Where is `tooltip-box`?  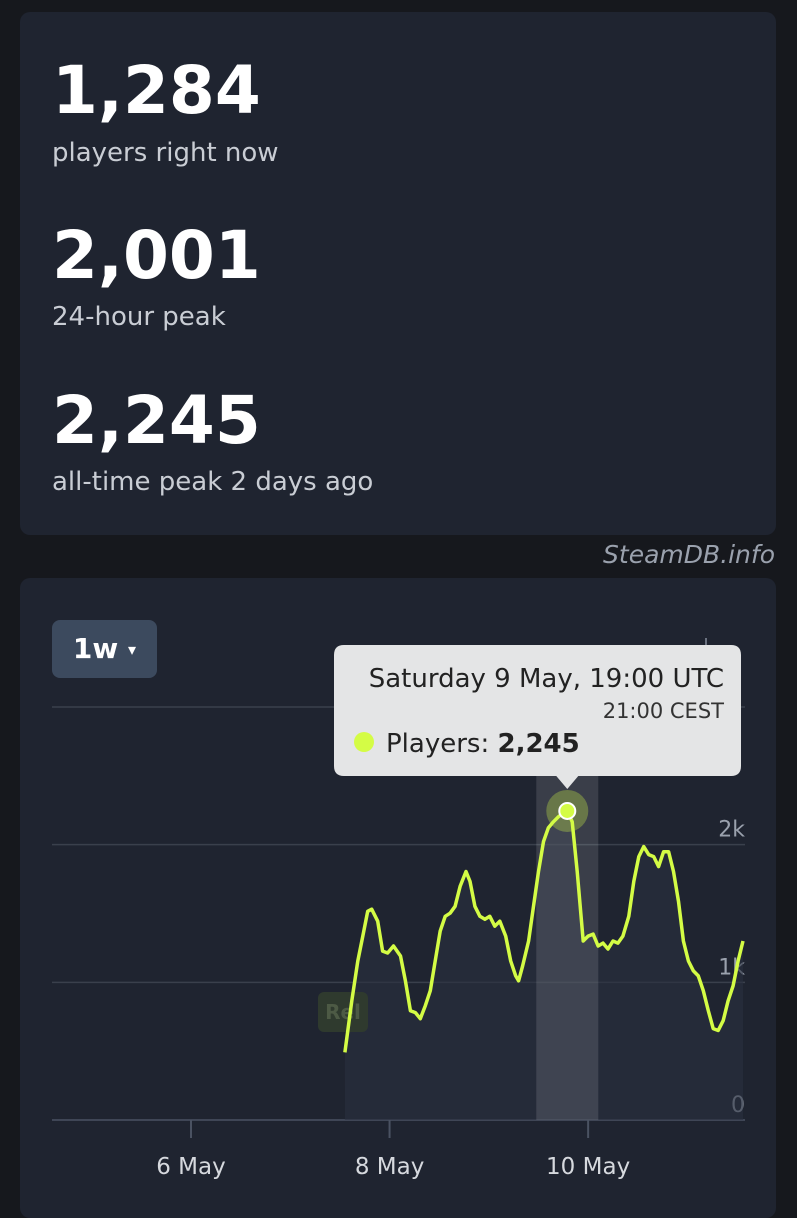 tooltip-box is located at coordinates (537, 717).